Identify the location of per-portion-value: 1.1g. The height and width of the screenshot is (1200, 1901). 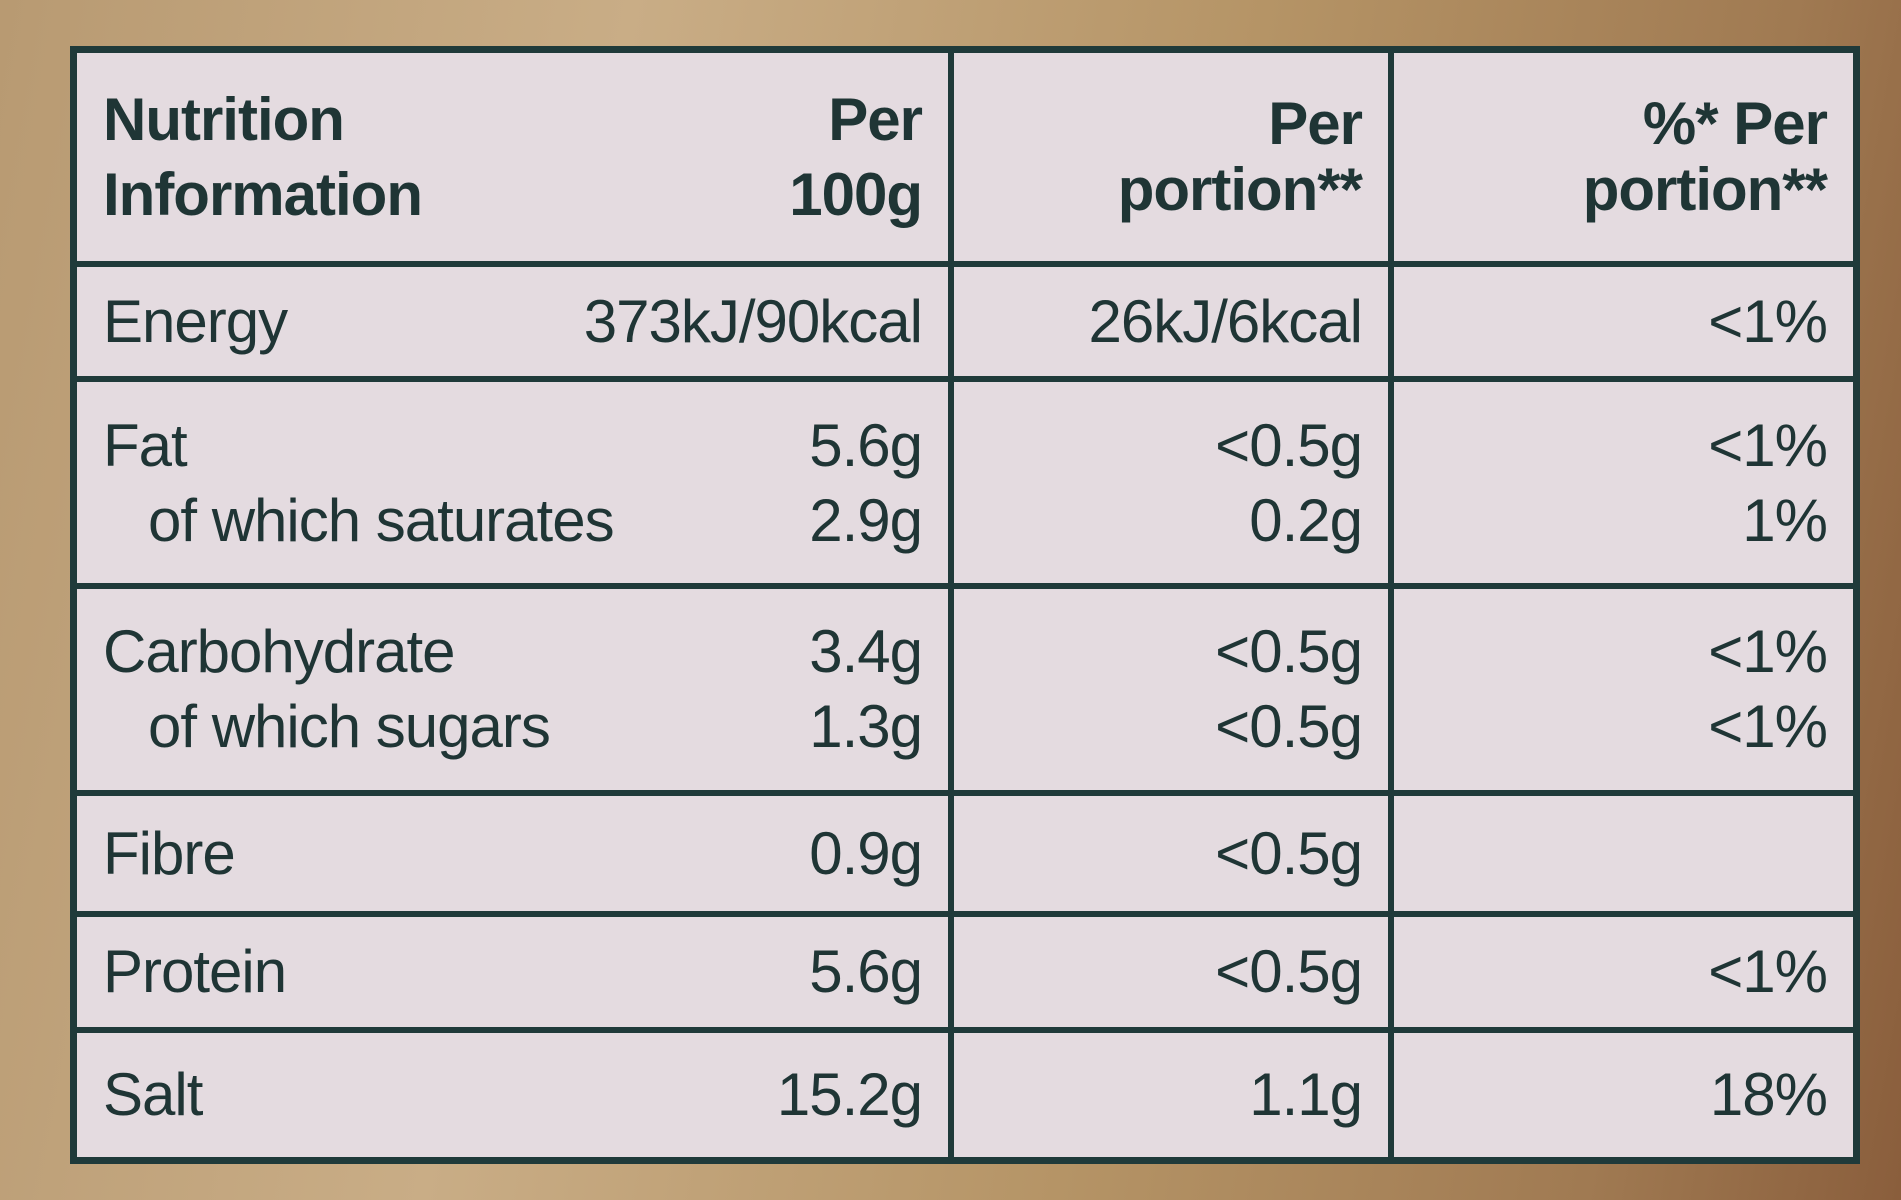
(1306, 1095).